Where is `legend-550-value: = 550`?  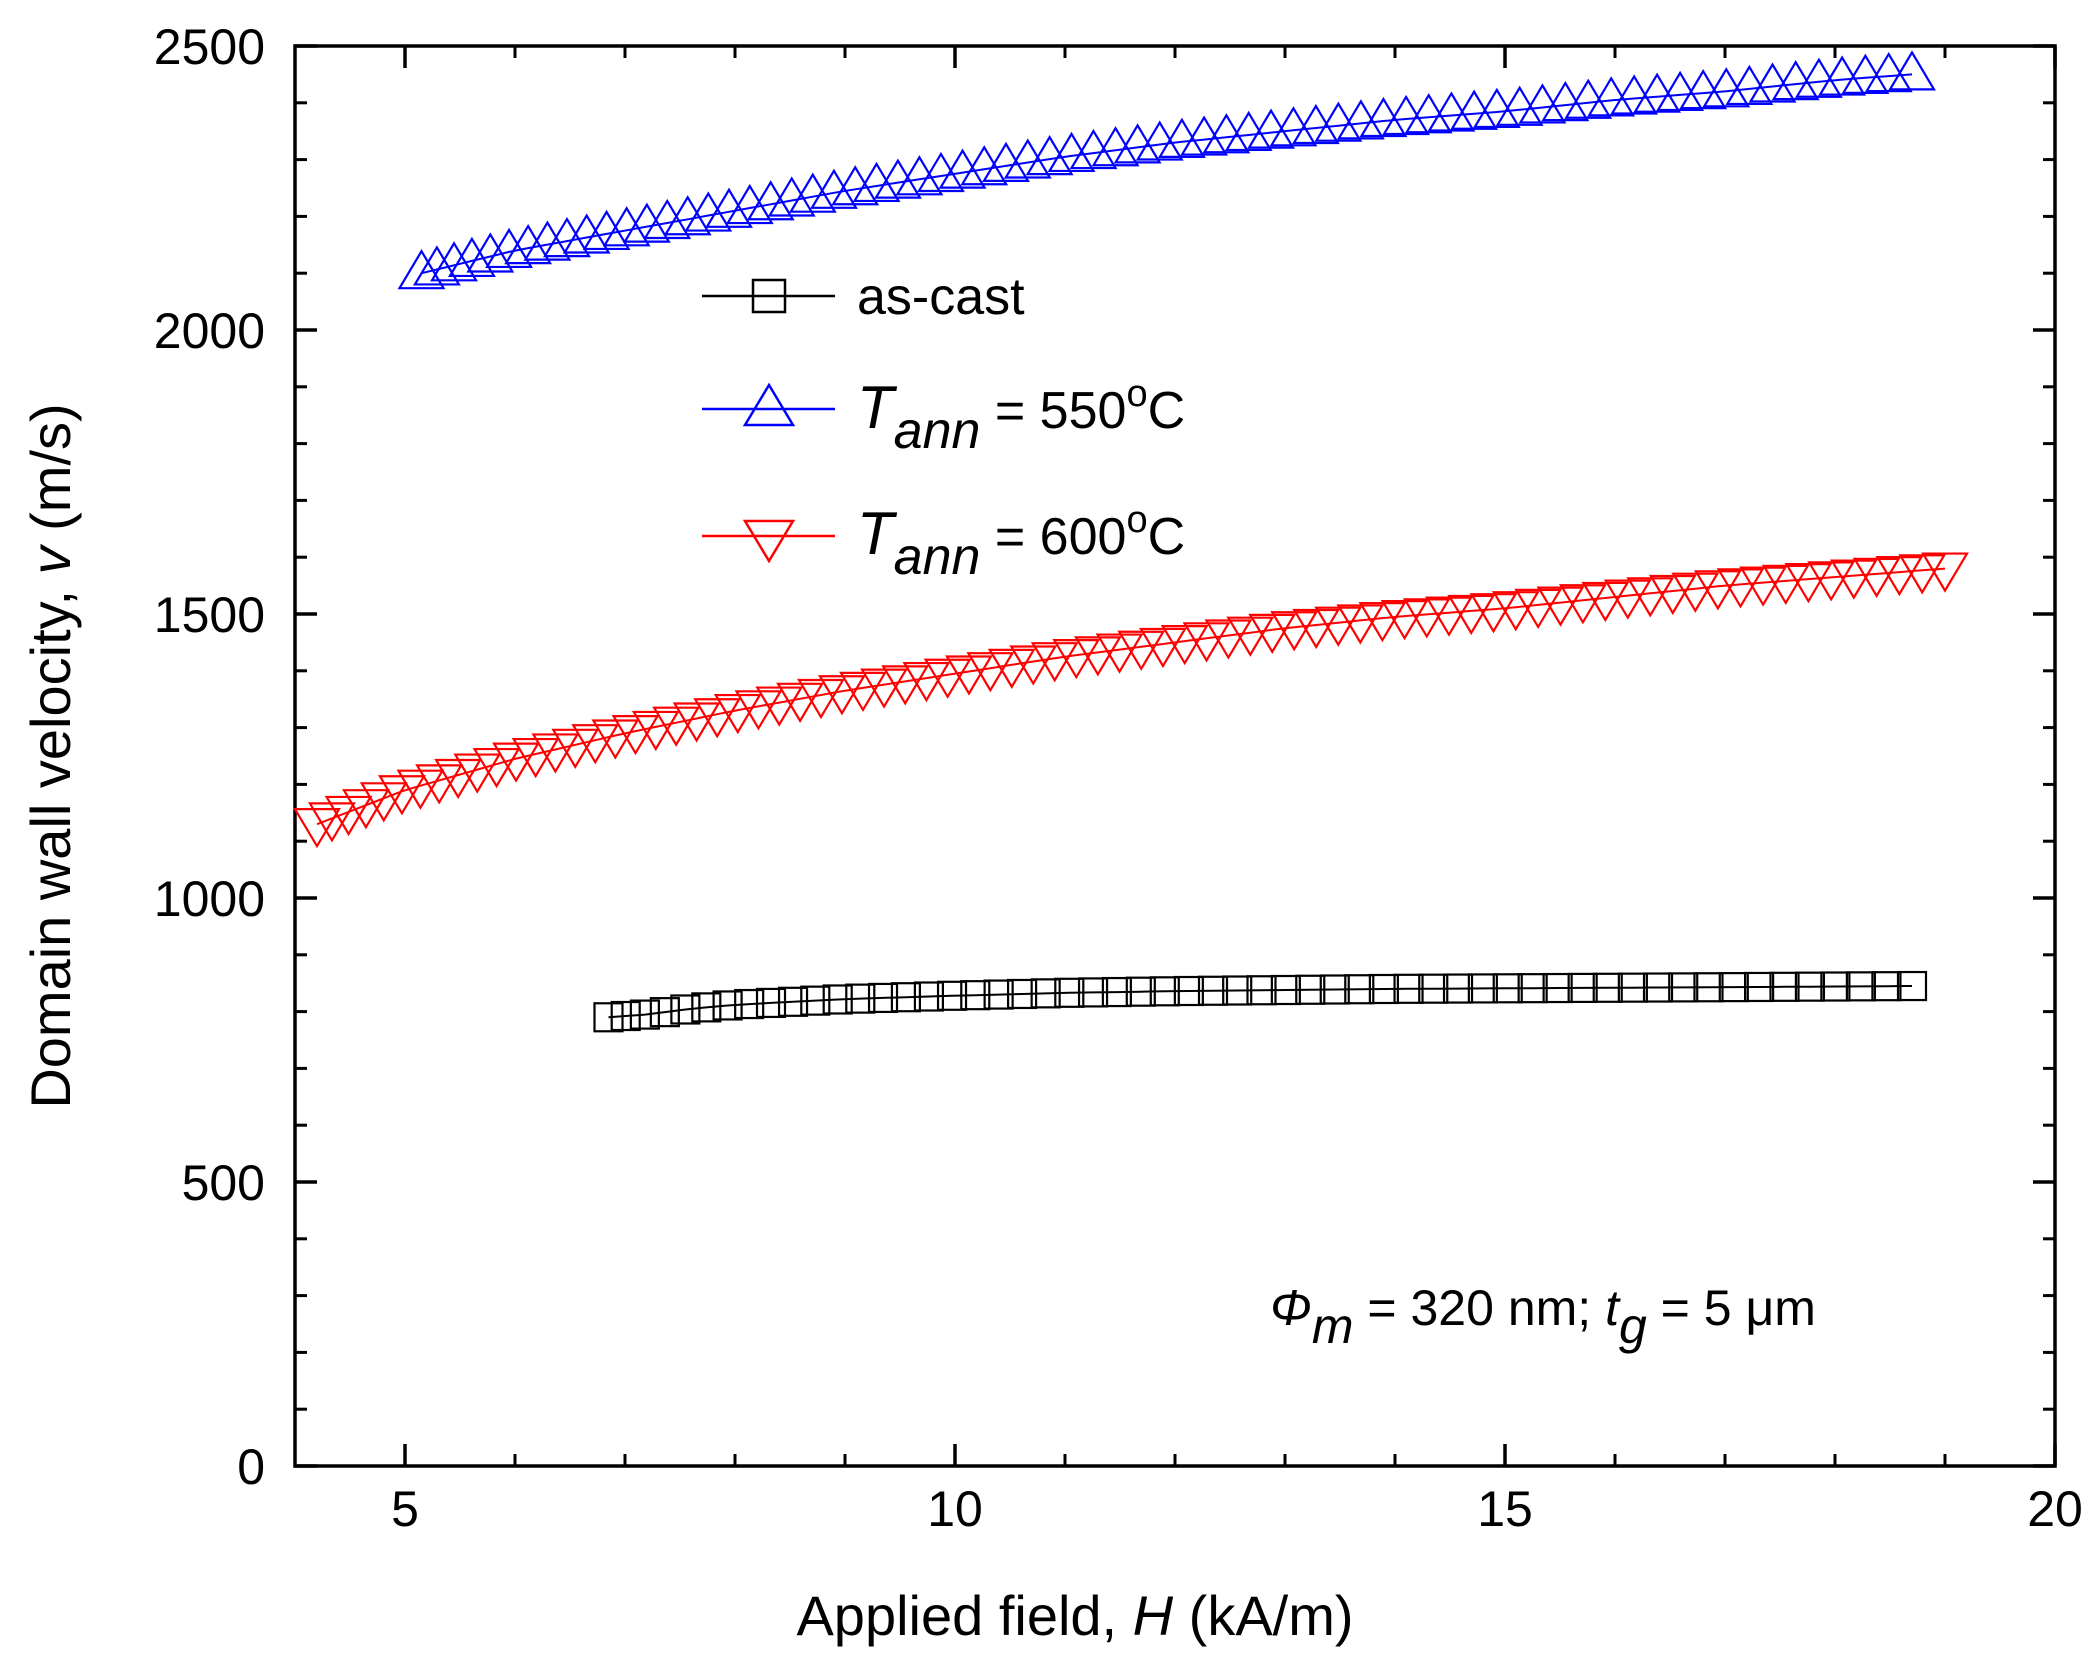
legend-550-value: = 550 is located at coordinates (1053, 411).